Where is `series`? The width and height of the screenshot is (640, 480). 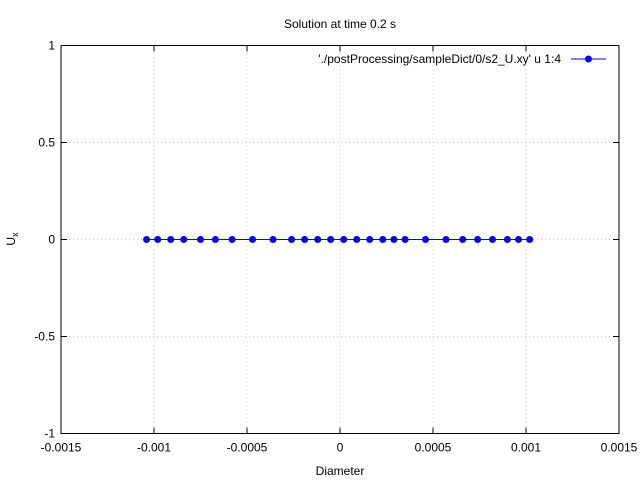
series is located at coordinates (338, 239).